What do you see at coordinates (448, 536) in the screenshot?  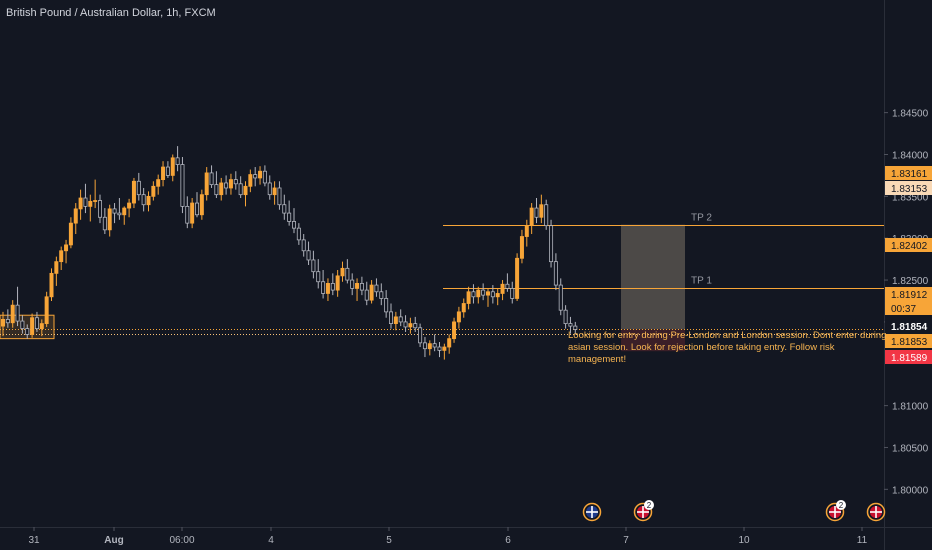 I see `time-axis: 31 Aug 06:00 4 5 6 7 10 11` at bounding box center [448, 536].